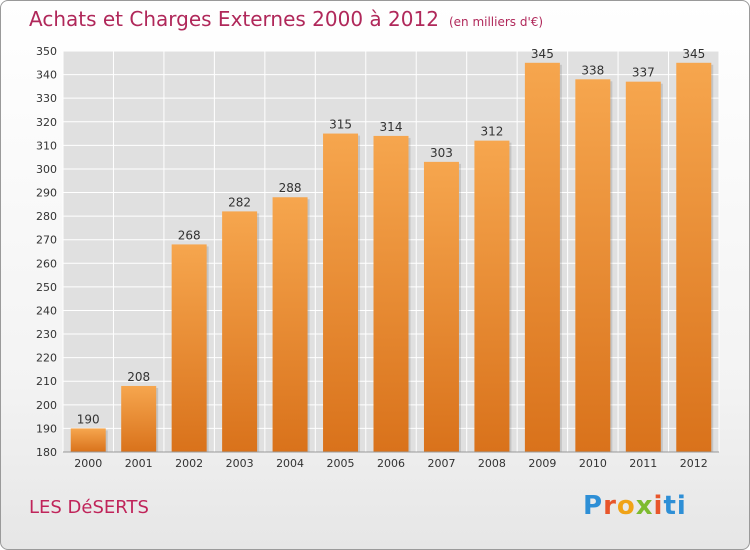 The height and width of the screenshot is (550, 750). What do you see at coordinates (593, 463) in the screenshot?
I see `x-tick-label: 2010` at bounding box center [593, 463].